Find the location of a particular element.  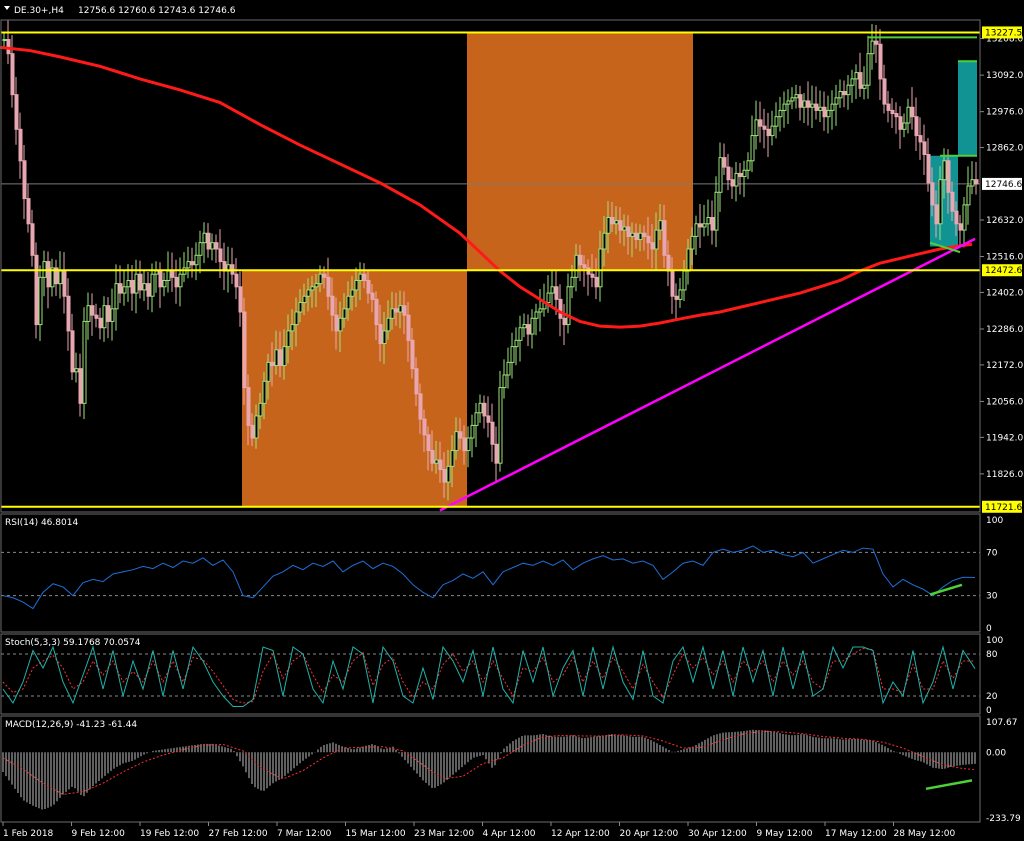

level-price-badge is located at coordinates (1002, 270).